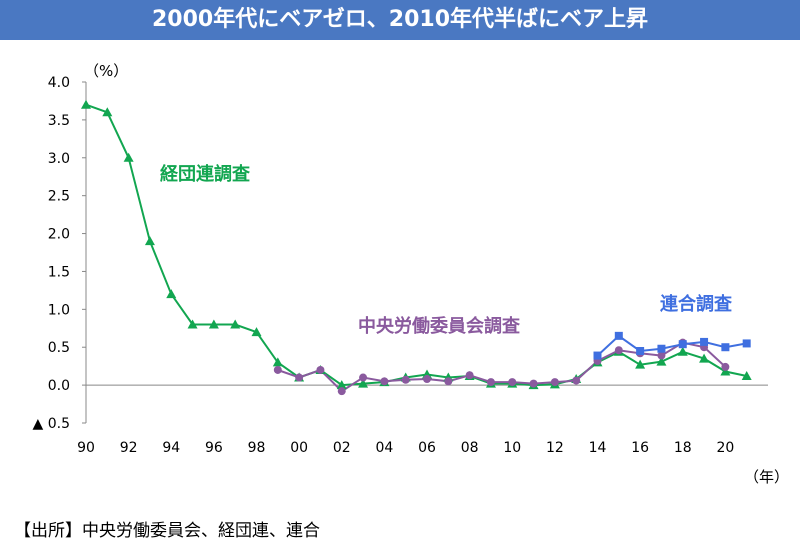  What do you see at coordinates (696, 304) in the screenshot?
I see `series-annotation: 連合調査` at bounding box center [696, 304].